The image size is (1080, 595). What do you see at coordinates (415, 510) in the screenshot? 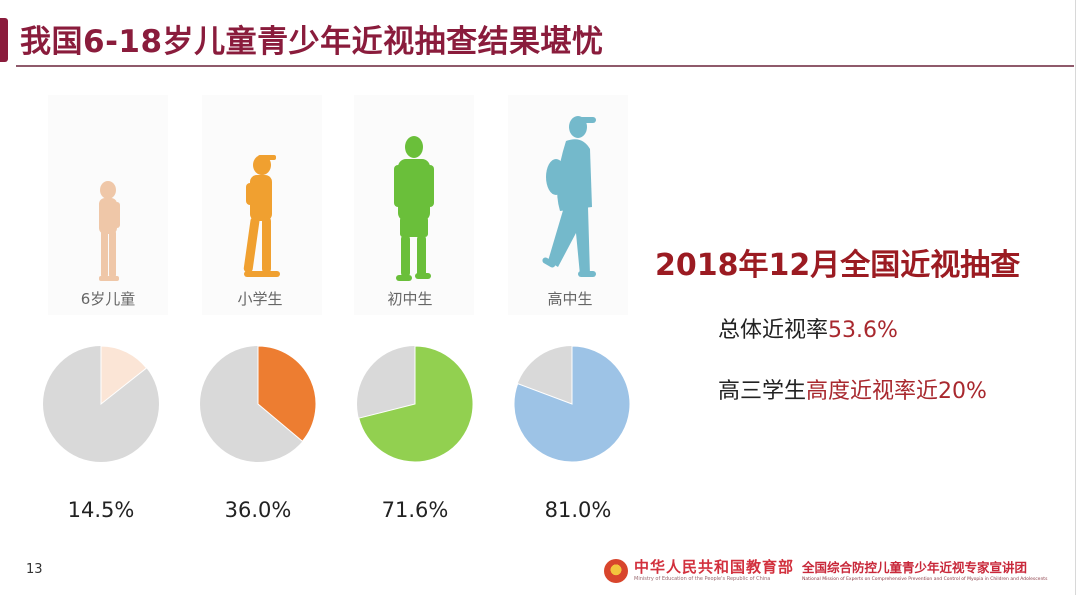
I see `rate-label-junior: 71.6%` at bounding box center [415, 510].